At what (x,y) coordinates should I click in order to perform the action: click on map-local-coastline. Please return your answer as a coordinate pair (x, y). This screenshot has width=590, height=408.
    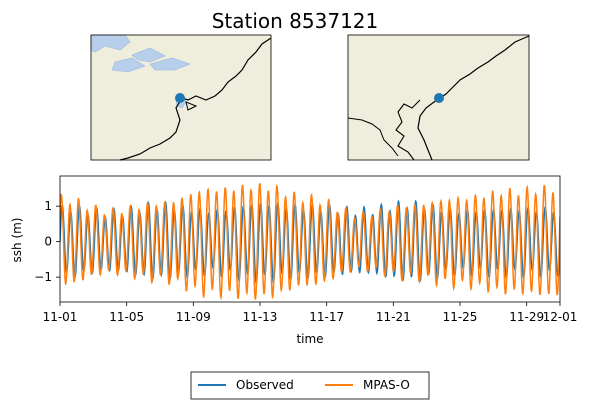
    Looking at the image, I should click on (473, 98).